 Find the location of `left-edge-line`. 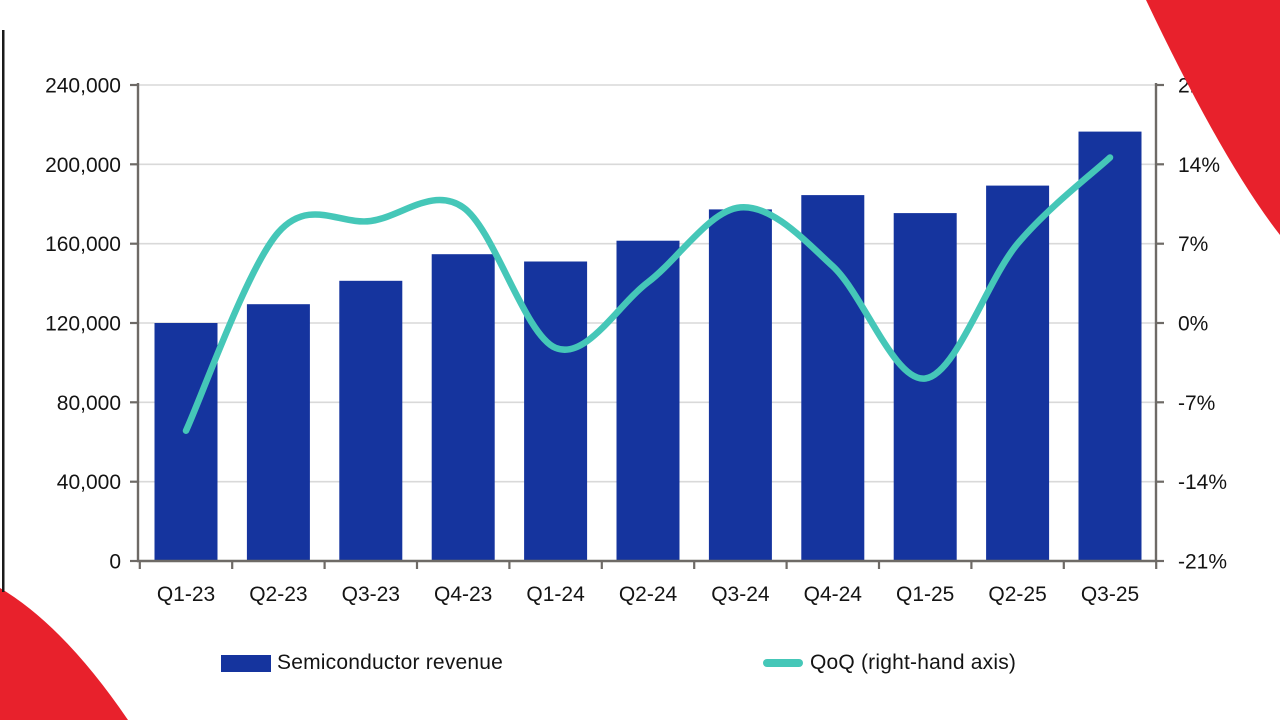

left-edge-line is located at coordinates (3, 311).